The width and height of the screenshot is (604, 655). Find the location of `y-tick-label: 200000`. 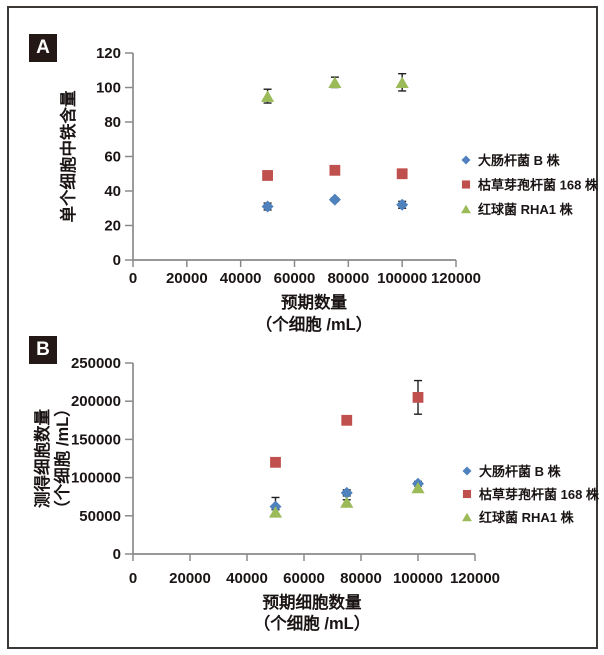

y-tick-label: 200000 is located at coordinates (96, 401).